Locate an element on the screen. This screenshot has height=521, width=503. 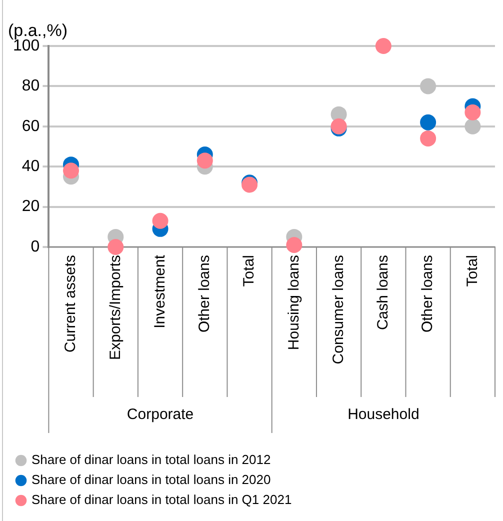
y-tick-label: 0 is located at coordinates (35, 247).